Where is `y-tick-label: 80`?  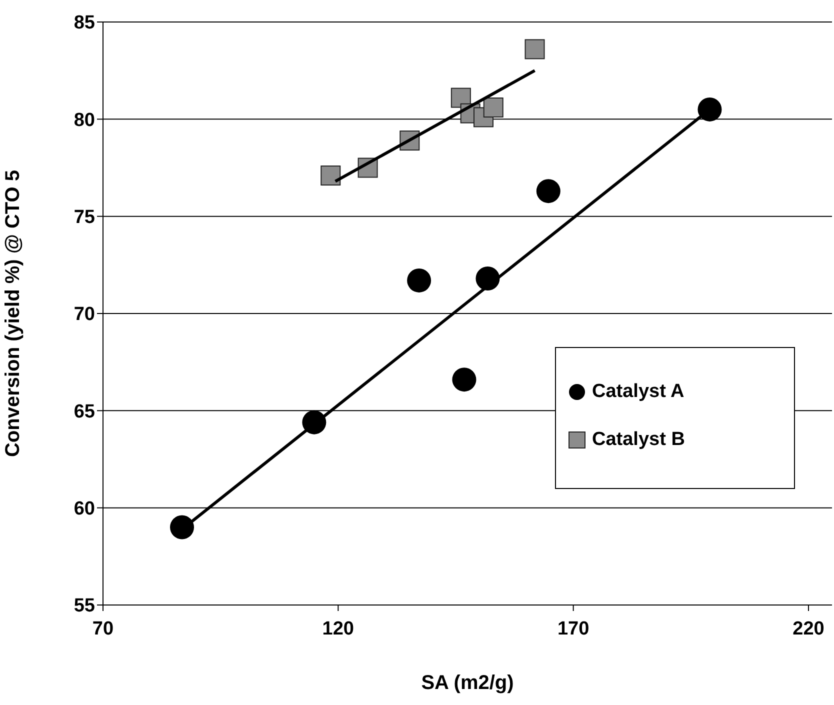
y-tick-label: 80 is located at coordinates (84, 120).